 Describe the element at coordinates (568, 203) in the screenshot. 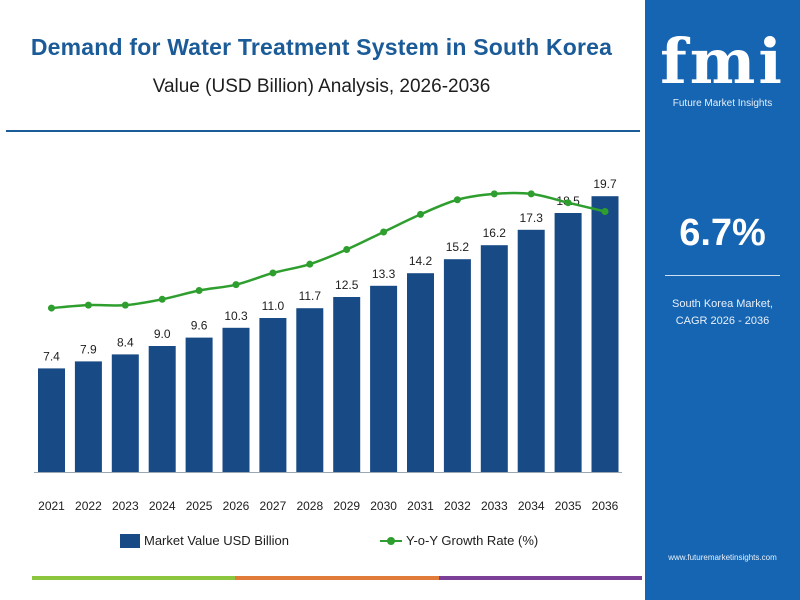

I see `growth-point-2035` at that location.